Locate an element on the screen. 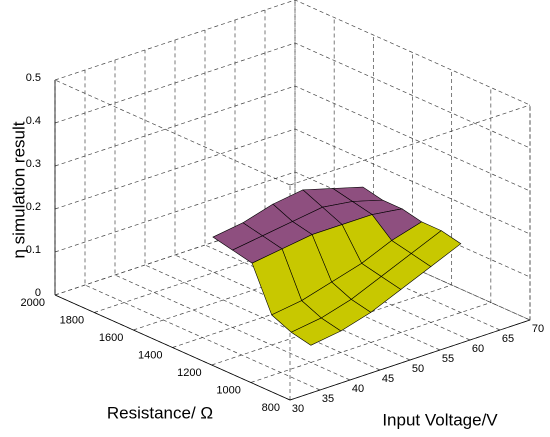 The width and height of the screenshot is (550, 437). x-tick-label: 55 is located at coordinates (448, 359).